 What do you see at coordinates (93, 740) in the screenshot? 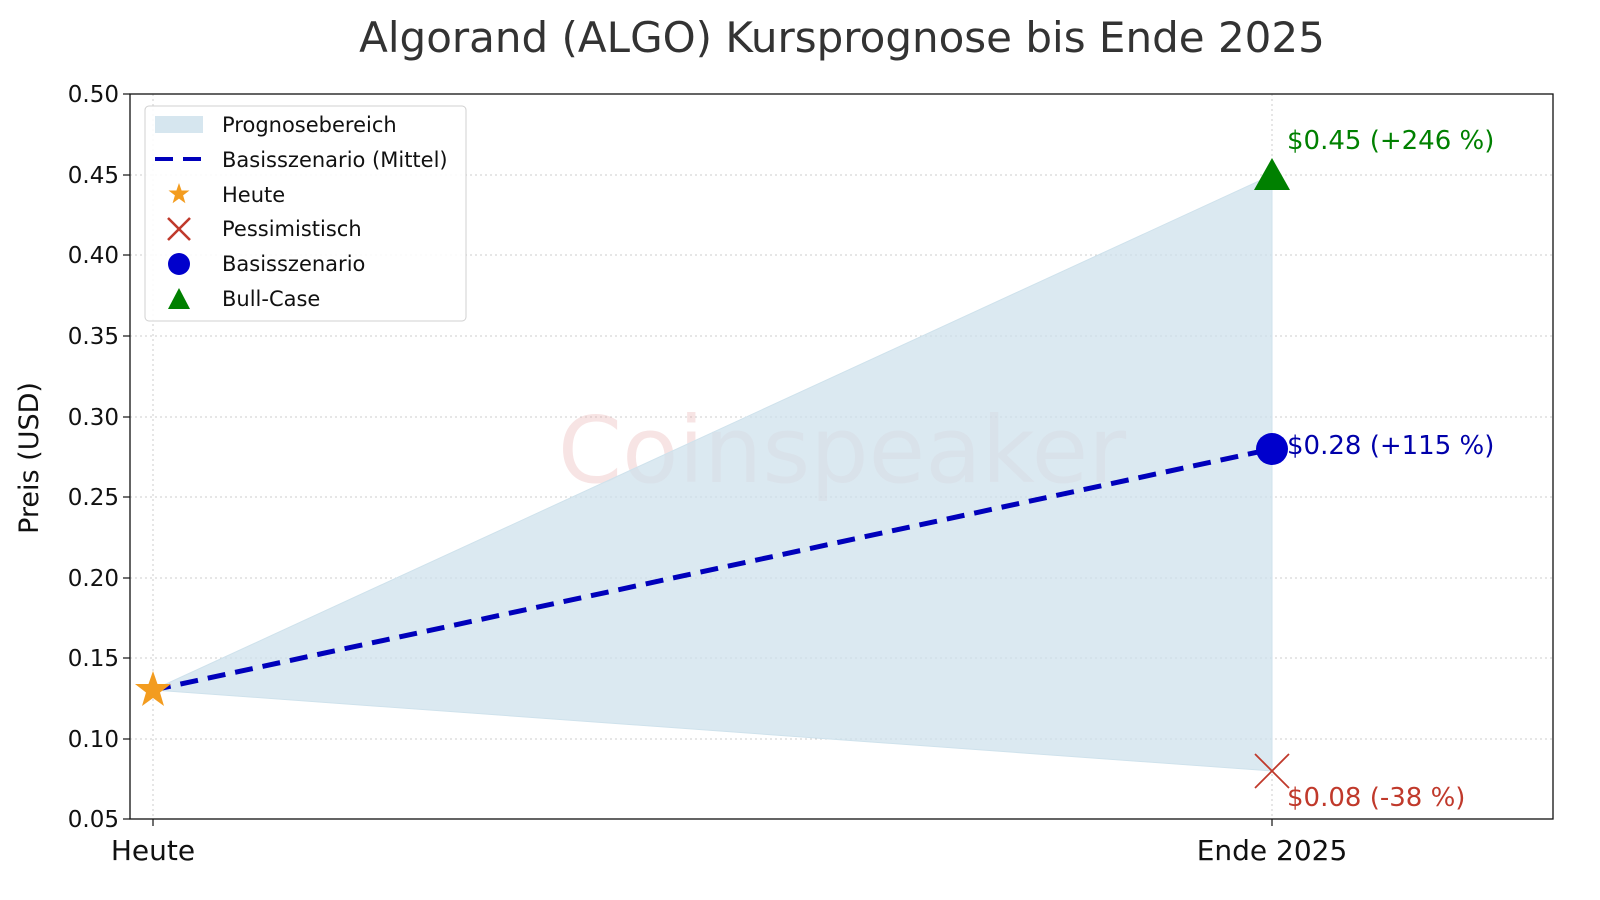
I see `y-tick-label: 0.10` at bounding box center [93, 740].